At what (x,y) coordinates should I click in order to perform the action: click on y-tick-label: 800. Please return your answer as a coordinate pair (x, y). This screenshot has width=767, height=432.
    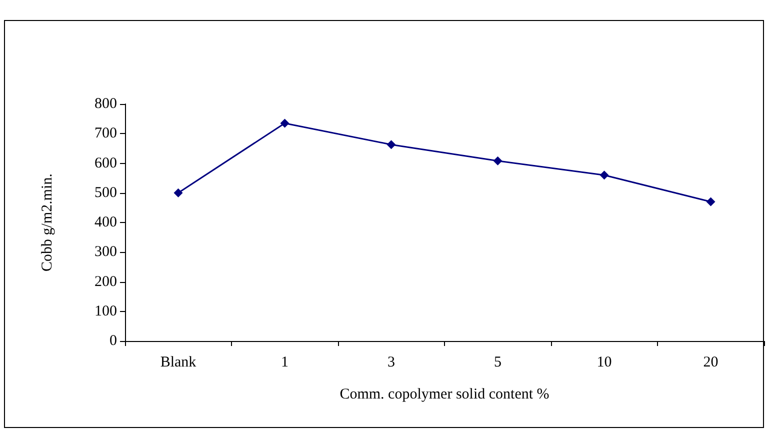
    Looking at the image, I should click on (105, 104).